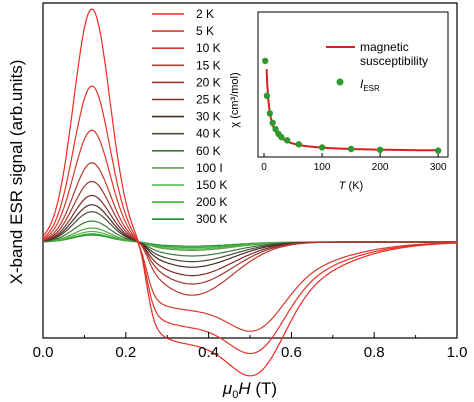  What do you see at coordinates (438, 167) in the screenshot?
I see `inset-x-tick-label-3: 300` at bounding box center [438, 167].